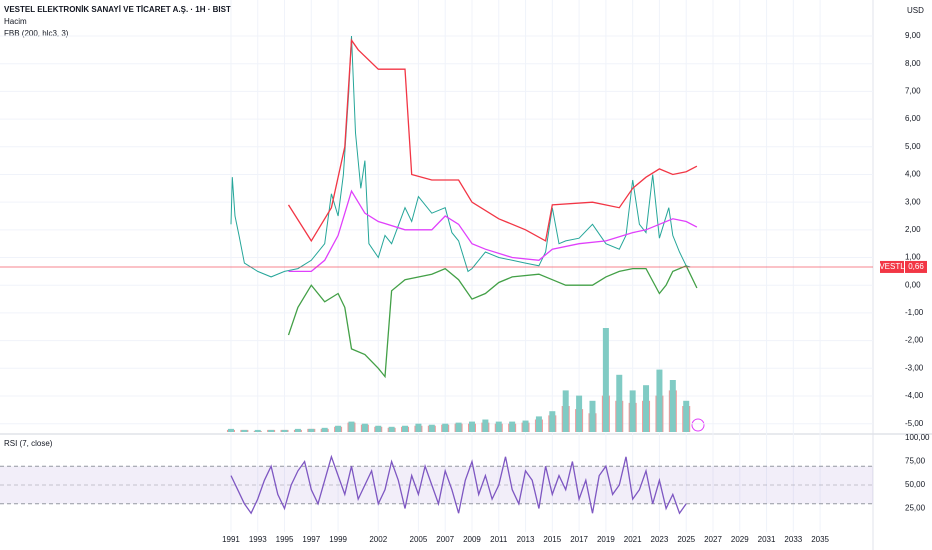 The height and width of the screenshot is (550, 932). What do you see at coordinates (698, 425) in the screenshot?
I see `event-icon` at bounding box center [698, 425].